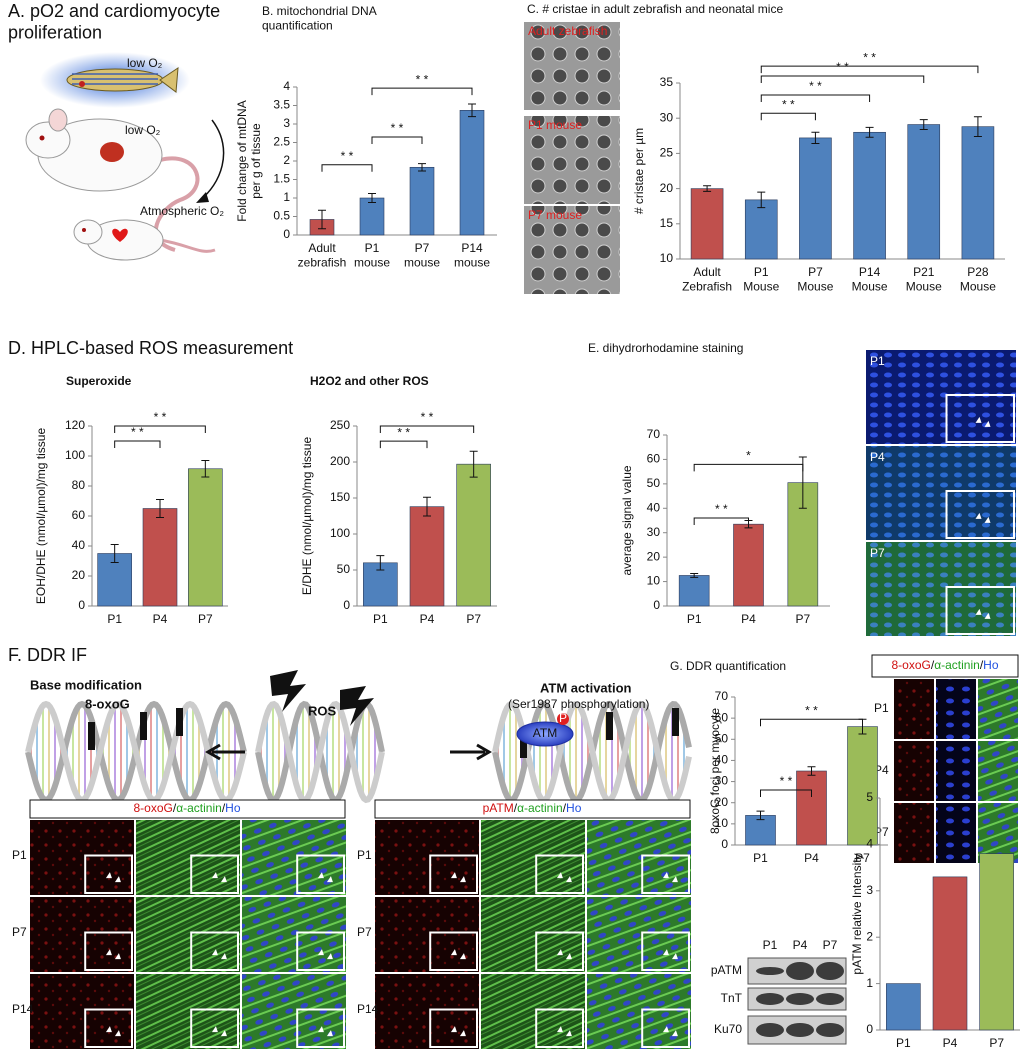  Describe the element at coordinates (187, 245) in the screenshot. I see `pup-tail` at that location.